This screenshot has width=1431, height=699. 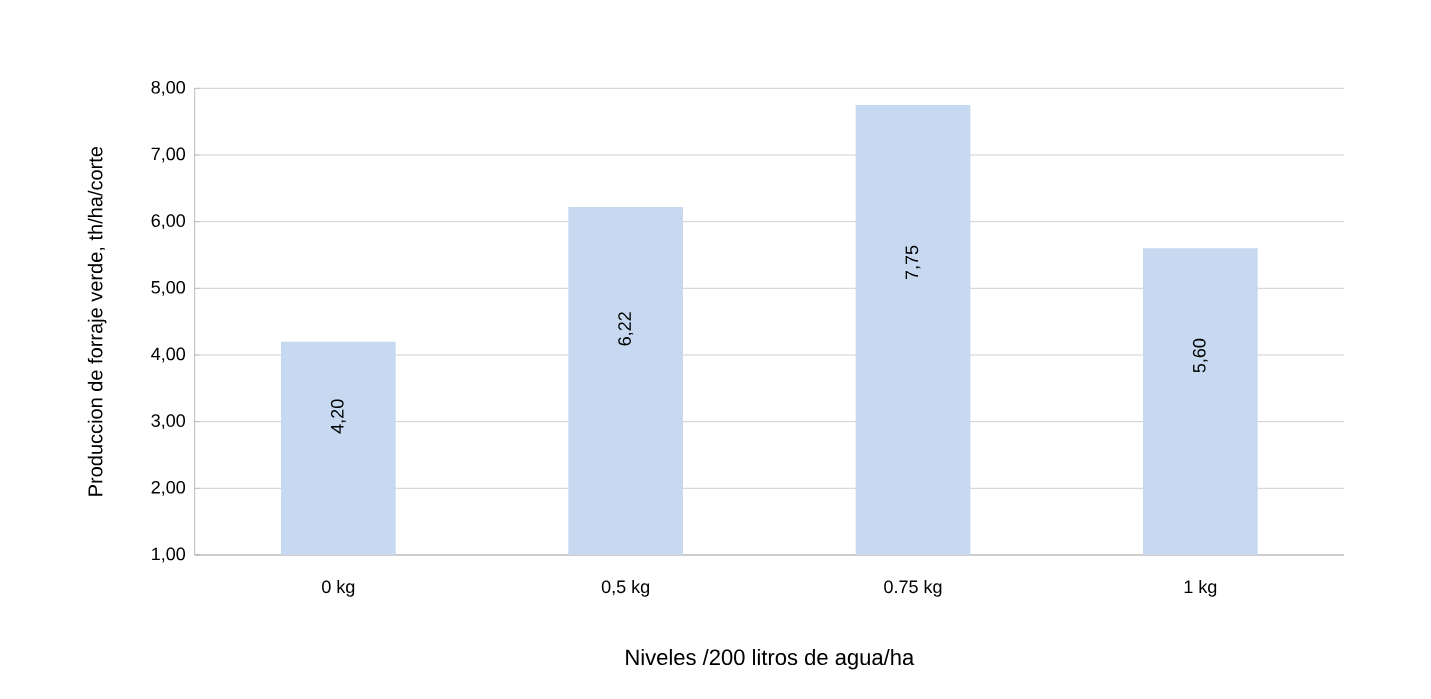 I want to click on y-tick-label: 1,00, so click(x=169, y=555).